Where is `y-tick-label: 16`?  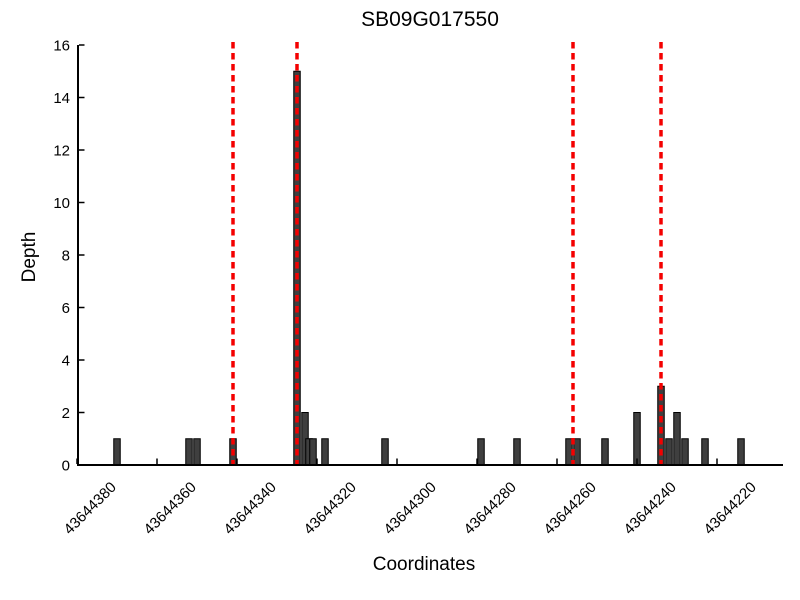 y-tick-label: 16 is located at coordinates (61, 46).